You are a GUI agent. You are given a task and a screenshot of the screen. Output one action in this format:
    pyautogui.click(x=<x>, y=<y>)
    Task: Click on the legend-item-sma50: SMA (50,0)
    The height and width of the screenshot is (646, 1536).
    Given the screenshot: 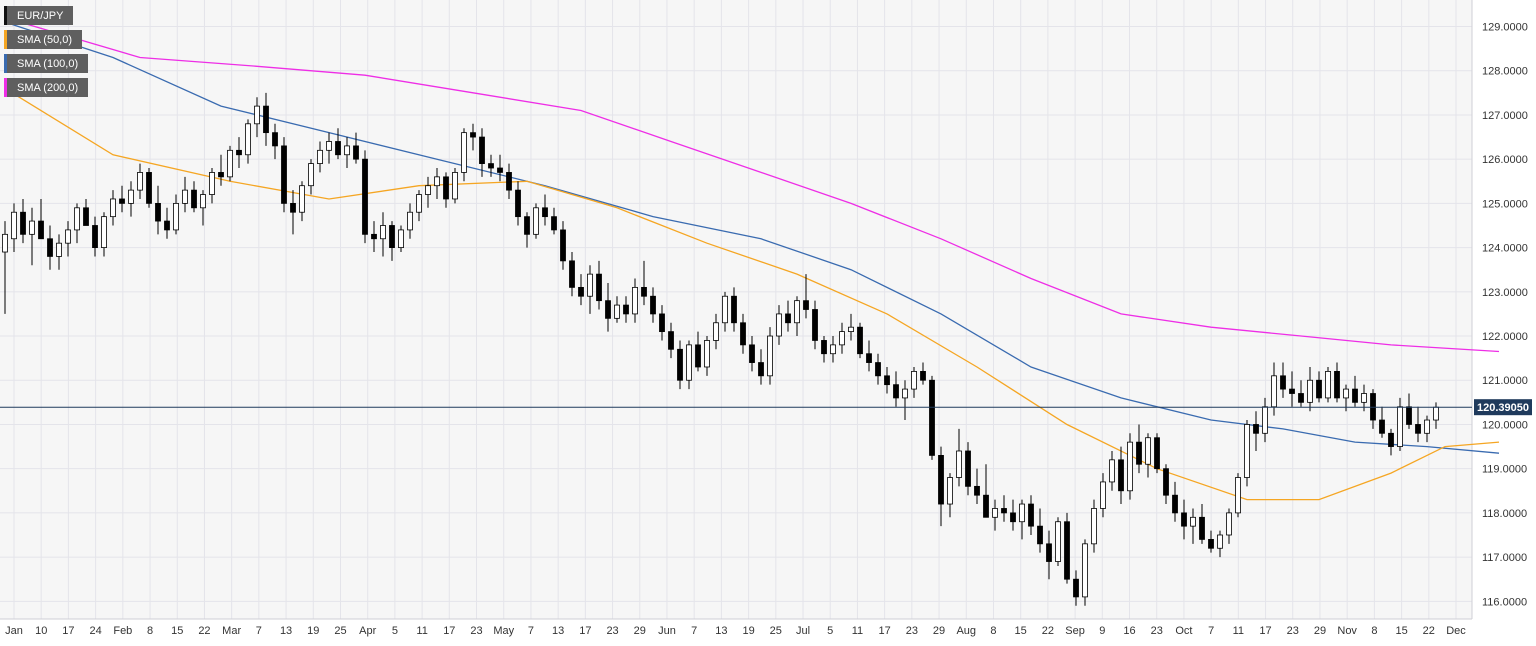 What is the action you would take?
    pyautogui.click(x=43, y=39)
    